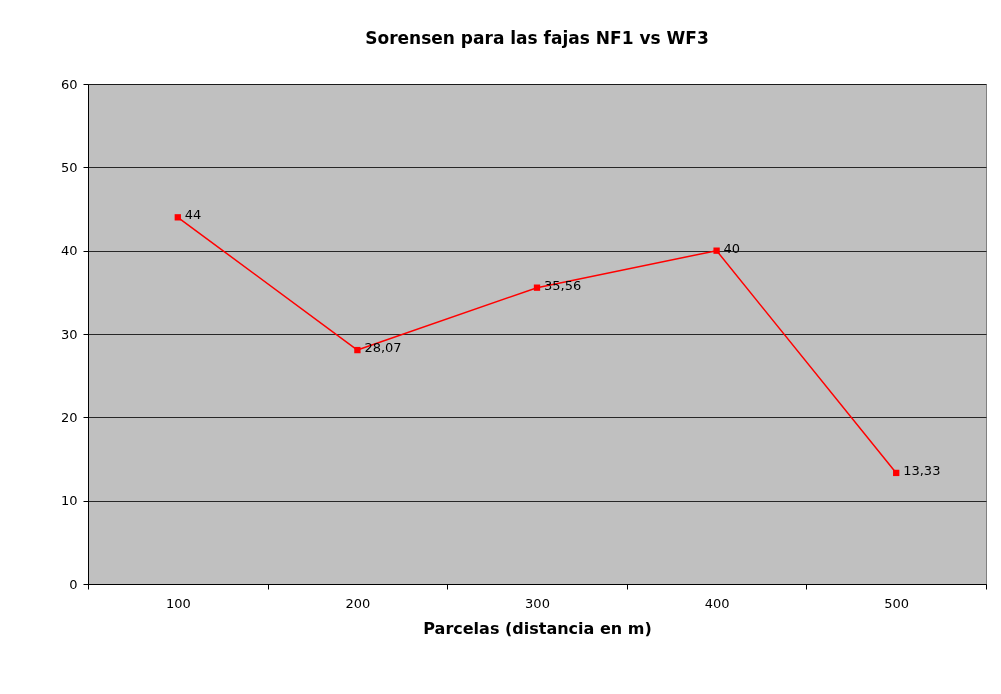 The image size is (1001, 694). Describe the element at coordinates (358, 603) in the screenshot. I see `x-tick-label: 200` at that location.